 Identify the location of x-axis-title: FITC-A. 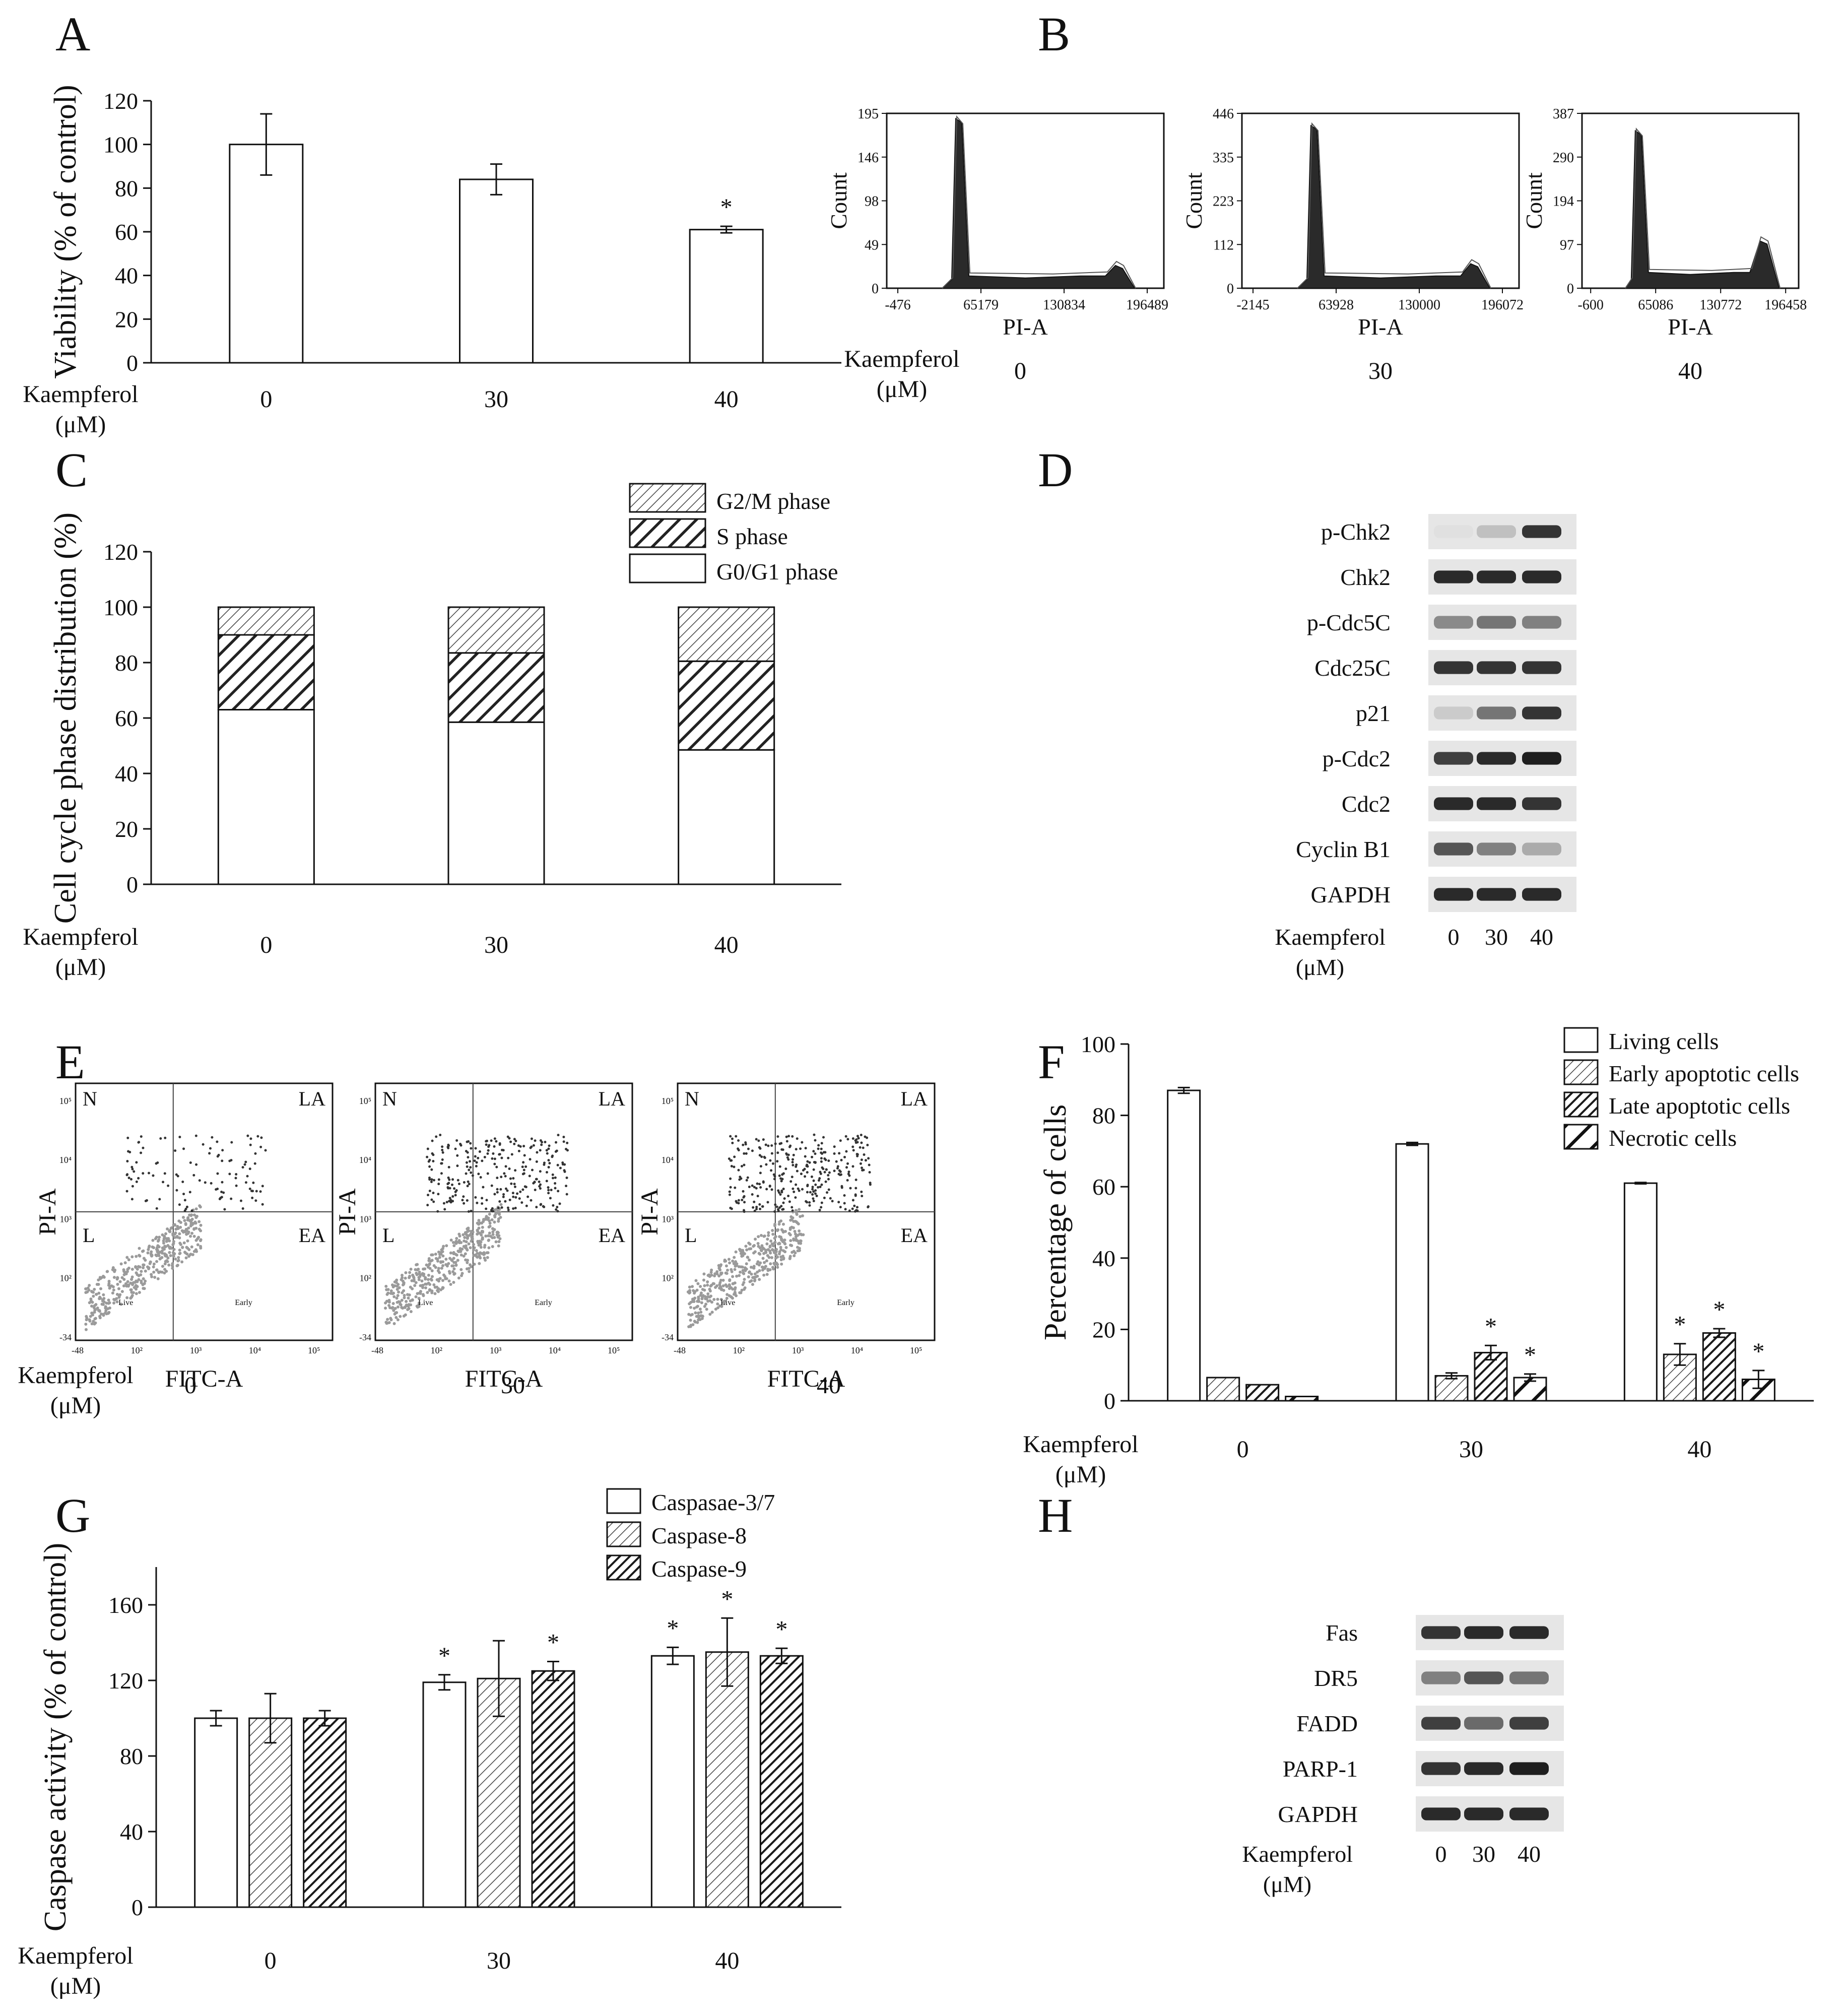
(204, 1378).